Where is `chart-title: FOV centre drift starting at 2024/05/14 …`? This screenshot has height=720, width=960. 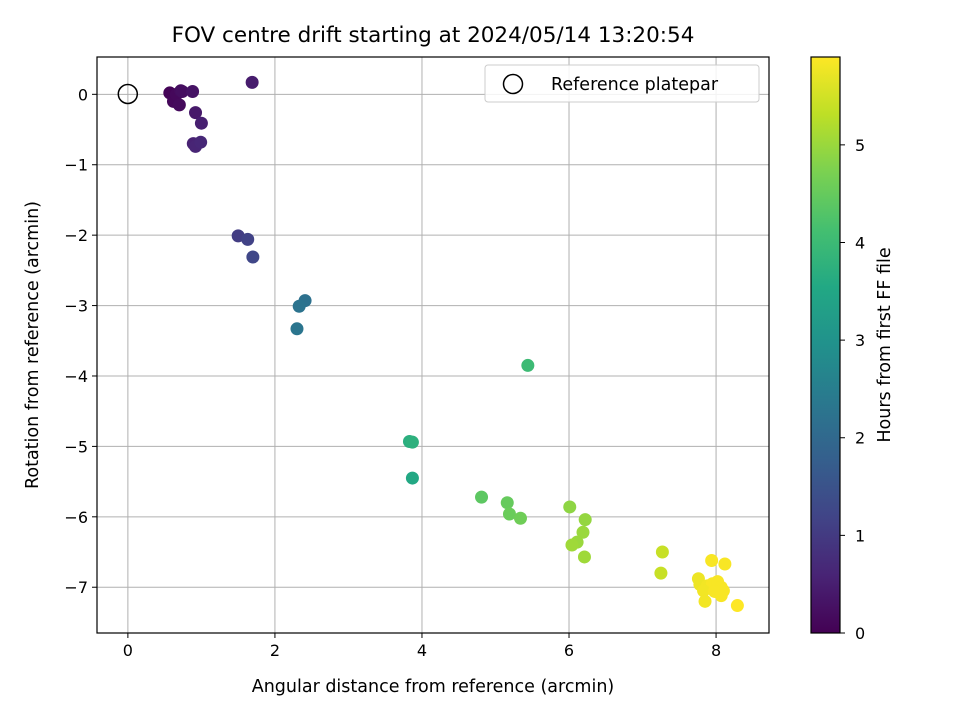
chart-title: FOV centre drift starting at 2024/05/14 … is located at coordinates (433, 35).